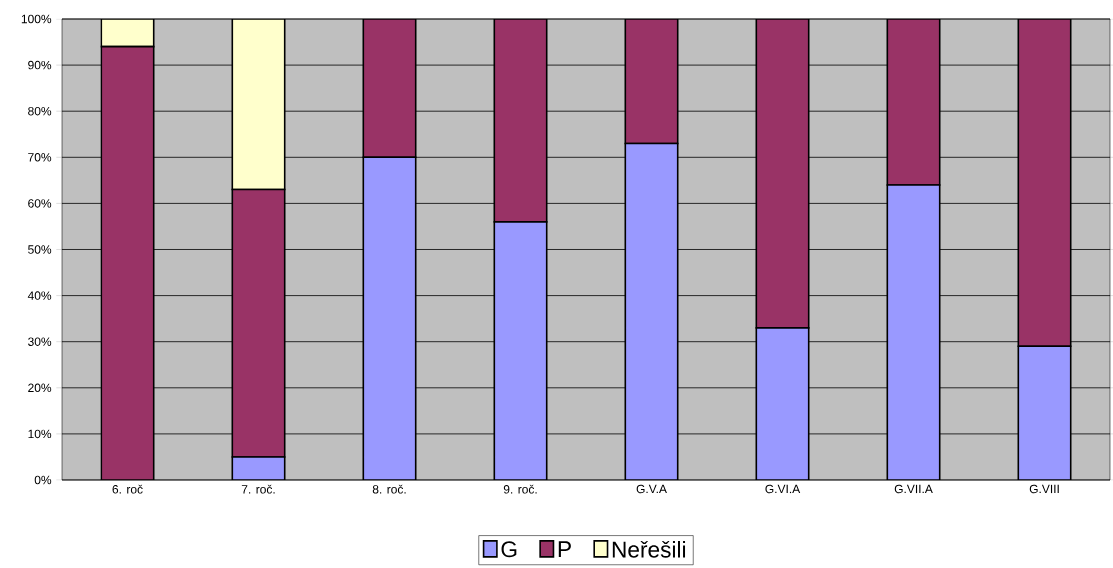 This screenshot has height=568, width=1113. Describe the element at coordinates (1044, 489) in the screenshot. I see `x-tick-label: G.VIII` at that location.